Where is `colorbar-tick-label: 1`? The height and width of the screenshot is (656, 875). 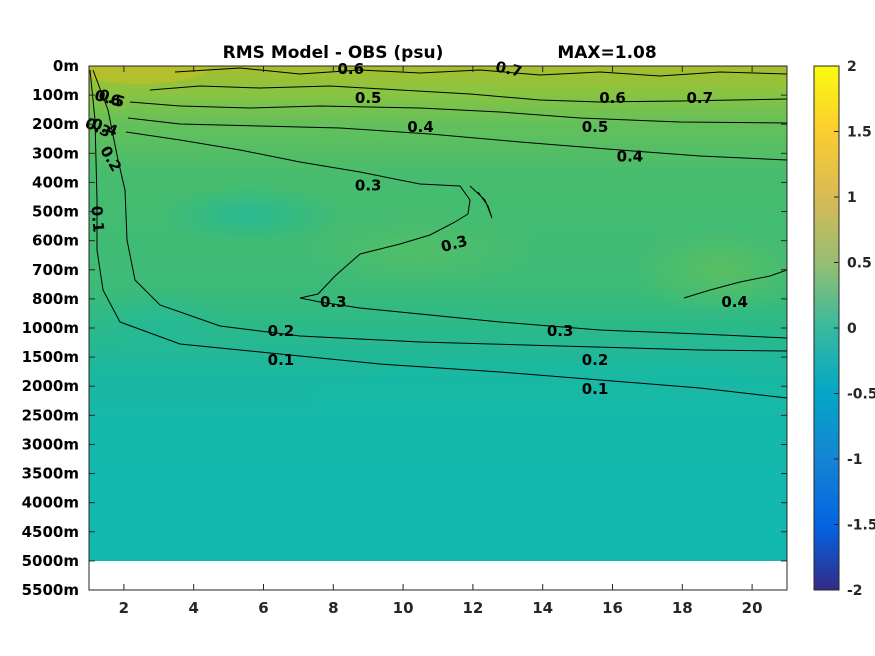 colorbar-tick-label: 1 is located at coordinates (852, 198).